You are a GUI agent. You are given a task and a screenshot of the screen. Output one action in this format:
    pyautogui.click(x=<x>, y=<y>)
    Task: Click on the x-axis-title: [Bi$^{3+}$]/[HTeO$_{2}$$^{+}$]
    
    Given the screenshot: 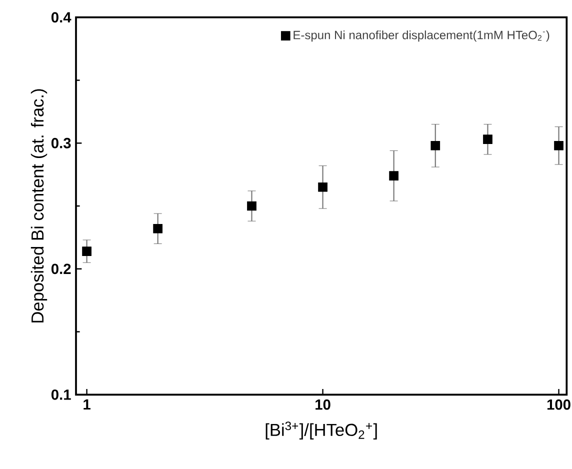 What is the action you would take?
    pyautogui.click(x=321, y=431)
    